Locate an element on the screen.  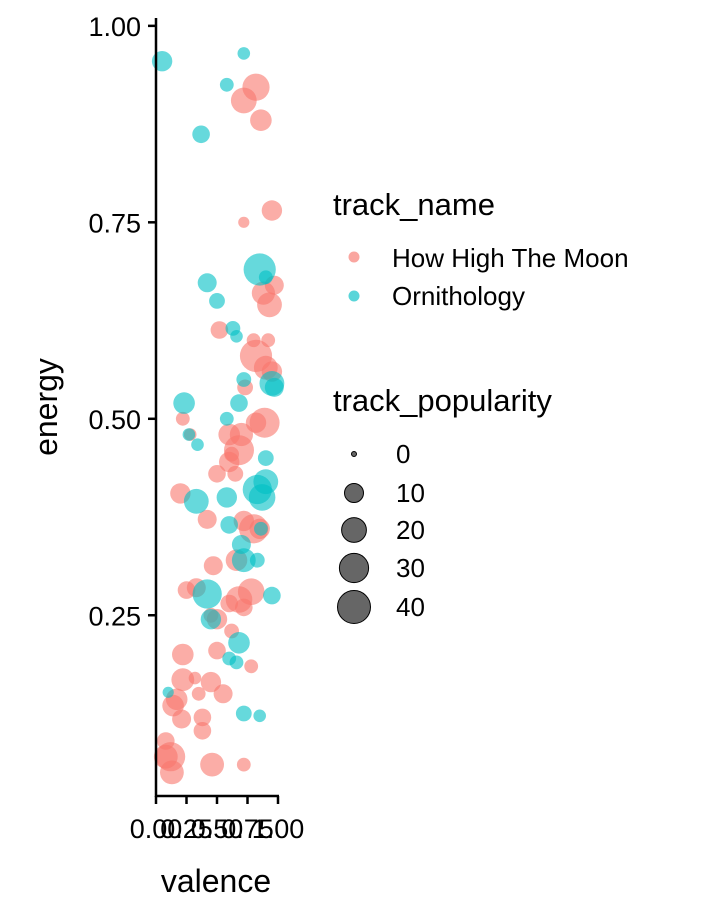
y-tick-label: 0.50 is located at coordinates (114, 420).